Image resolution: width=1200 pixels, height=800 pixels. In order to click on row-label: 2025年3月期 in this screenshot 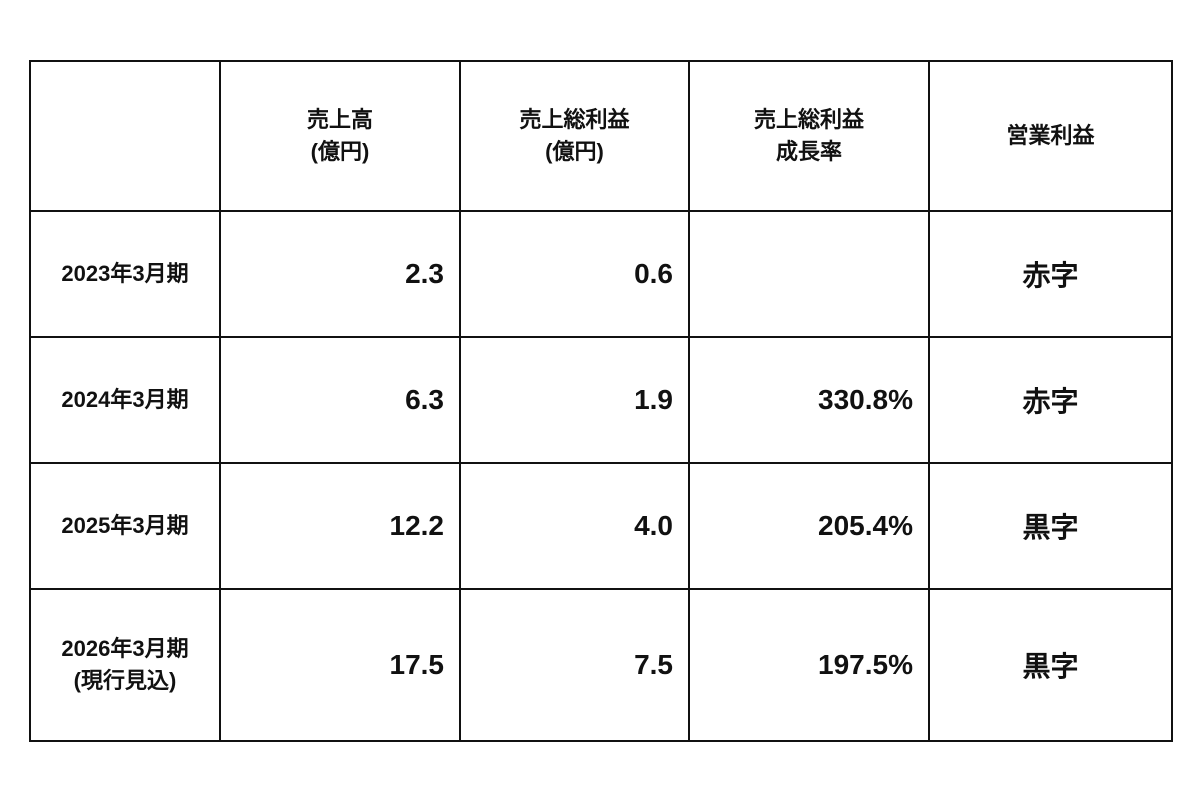, I will do `click(125, 526)`.